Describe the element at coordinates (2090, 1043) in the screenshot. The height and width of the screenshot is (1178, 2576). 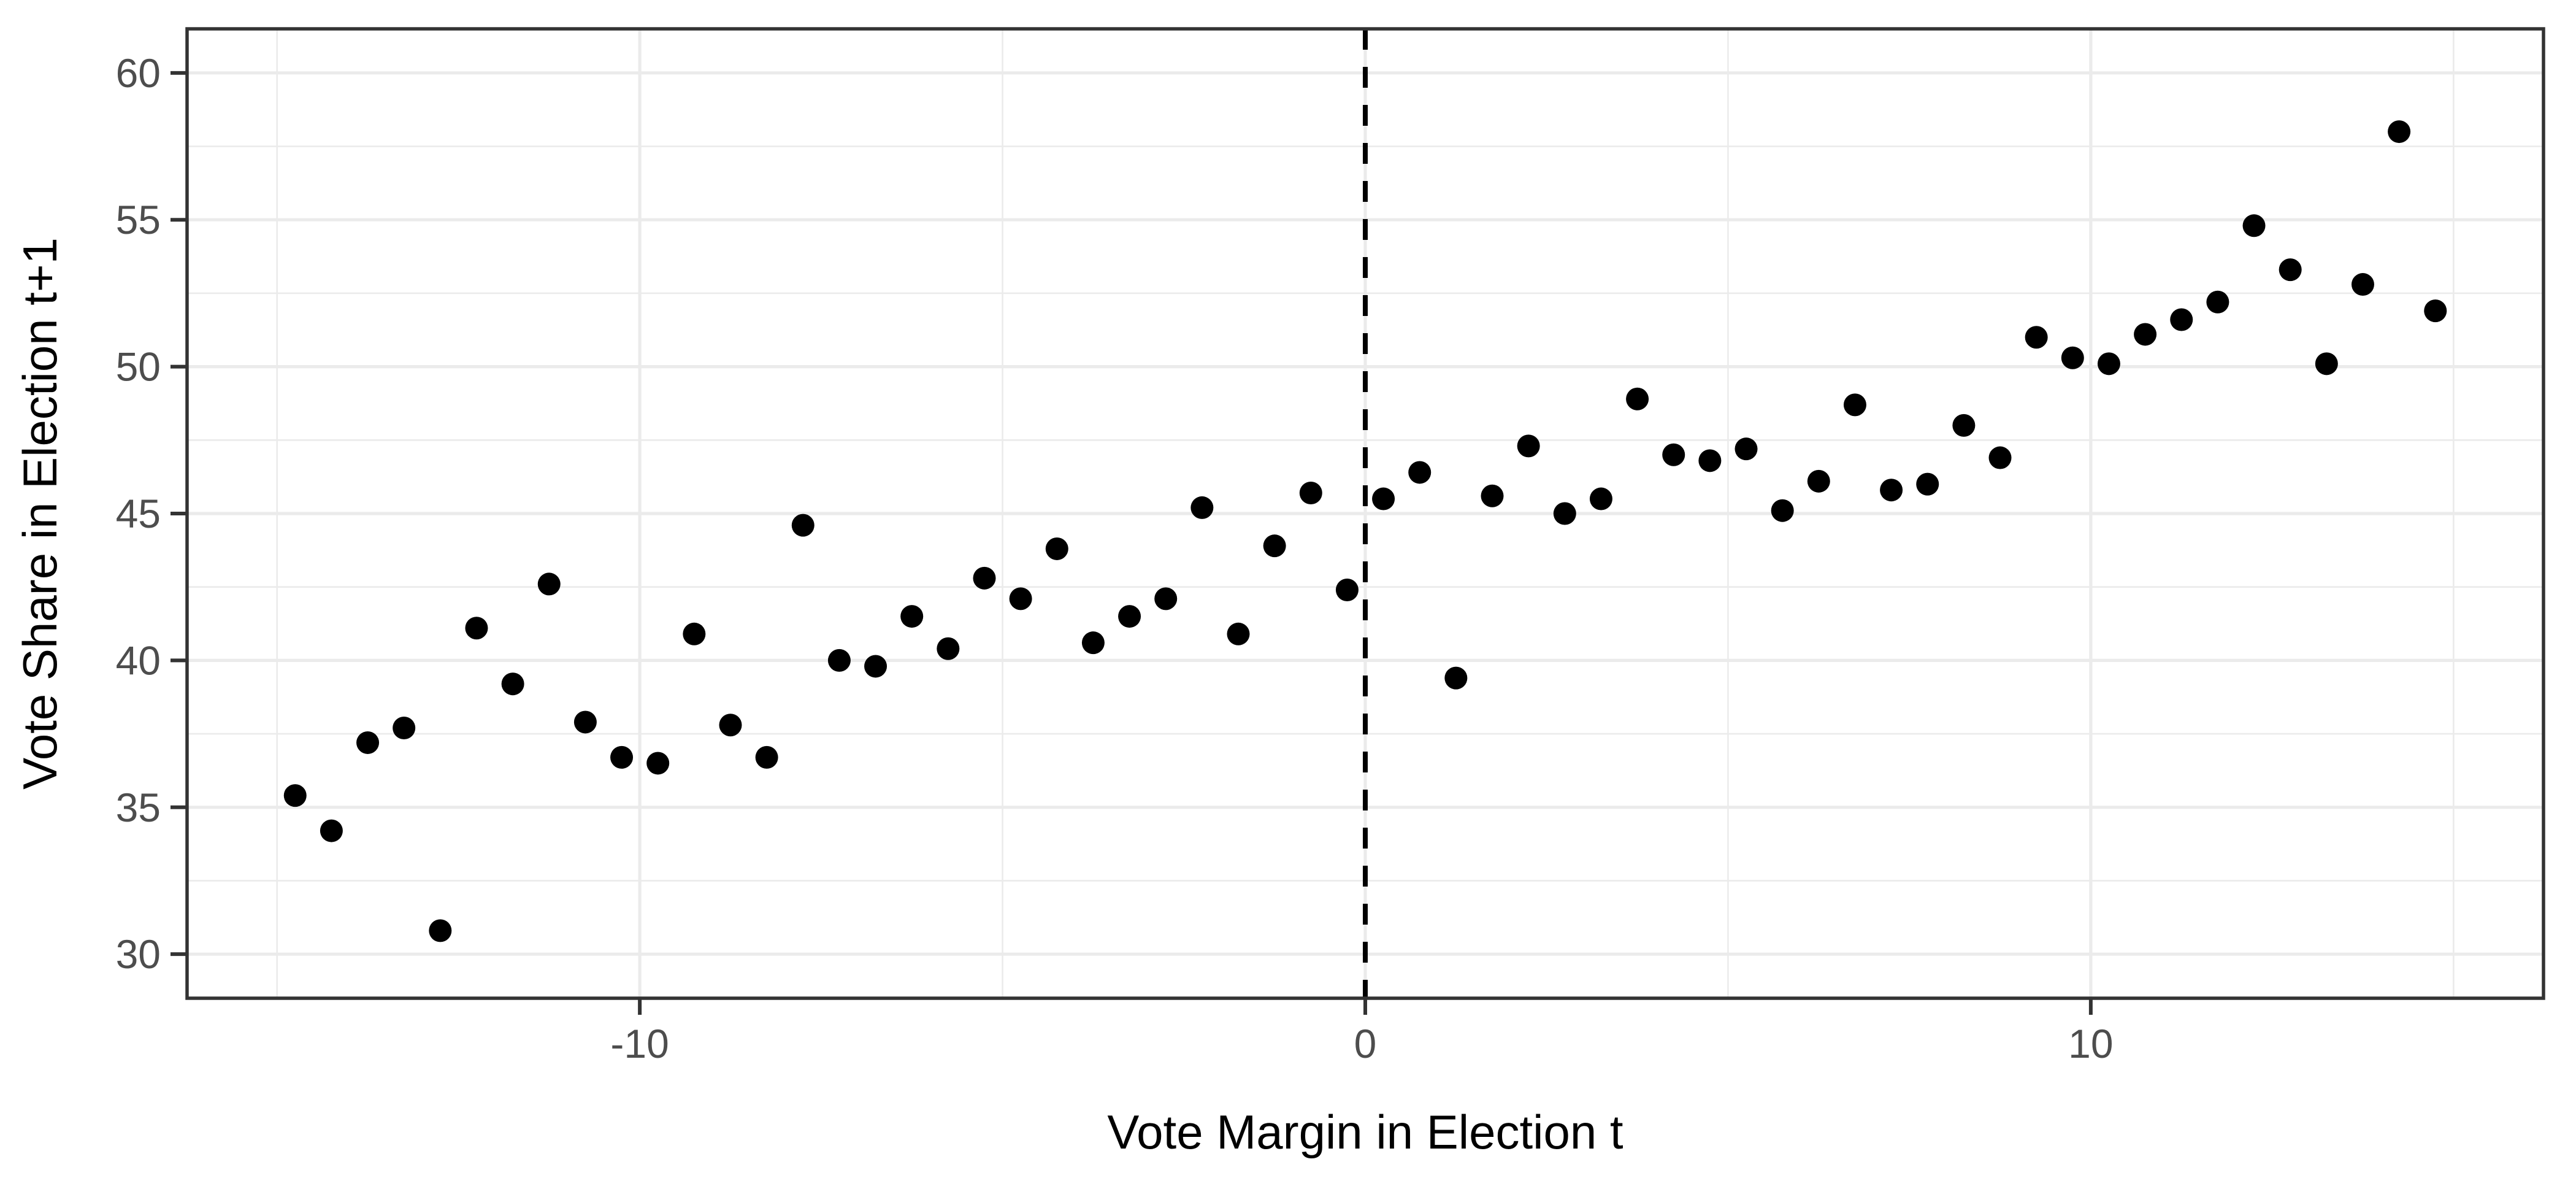
I see `x-tick-label: 10` at that location.